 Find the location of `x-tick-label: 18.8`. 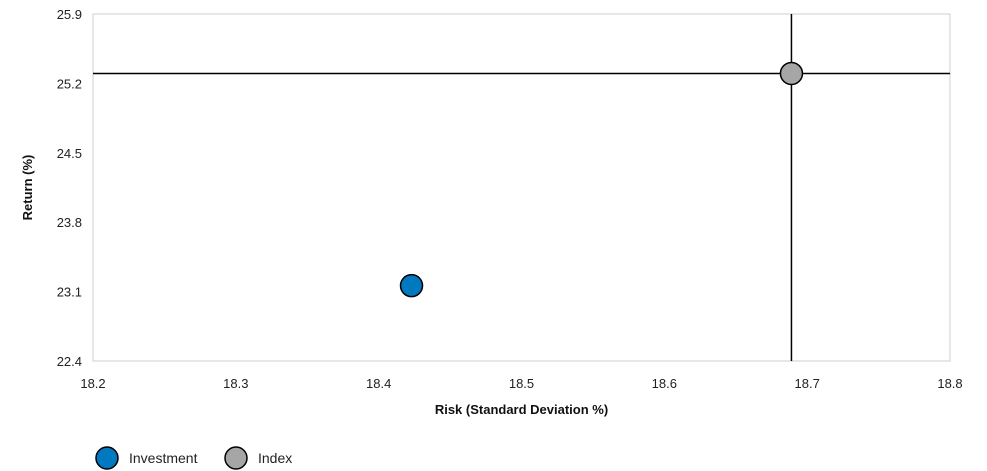

x-tick-label: 18.8 is located at coordinates (949, 383).